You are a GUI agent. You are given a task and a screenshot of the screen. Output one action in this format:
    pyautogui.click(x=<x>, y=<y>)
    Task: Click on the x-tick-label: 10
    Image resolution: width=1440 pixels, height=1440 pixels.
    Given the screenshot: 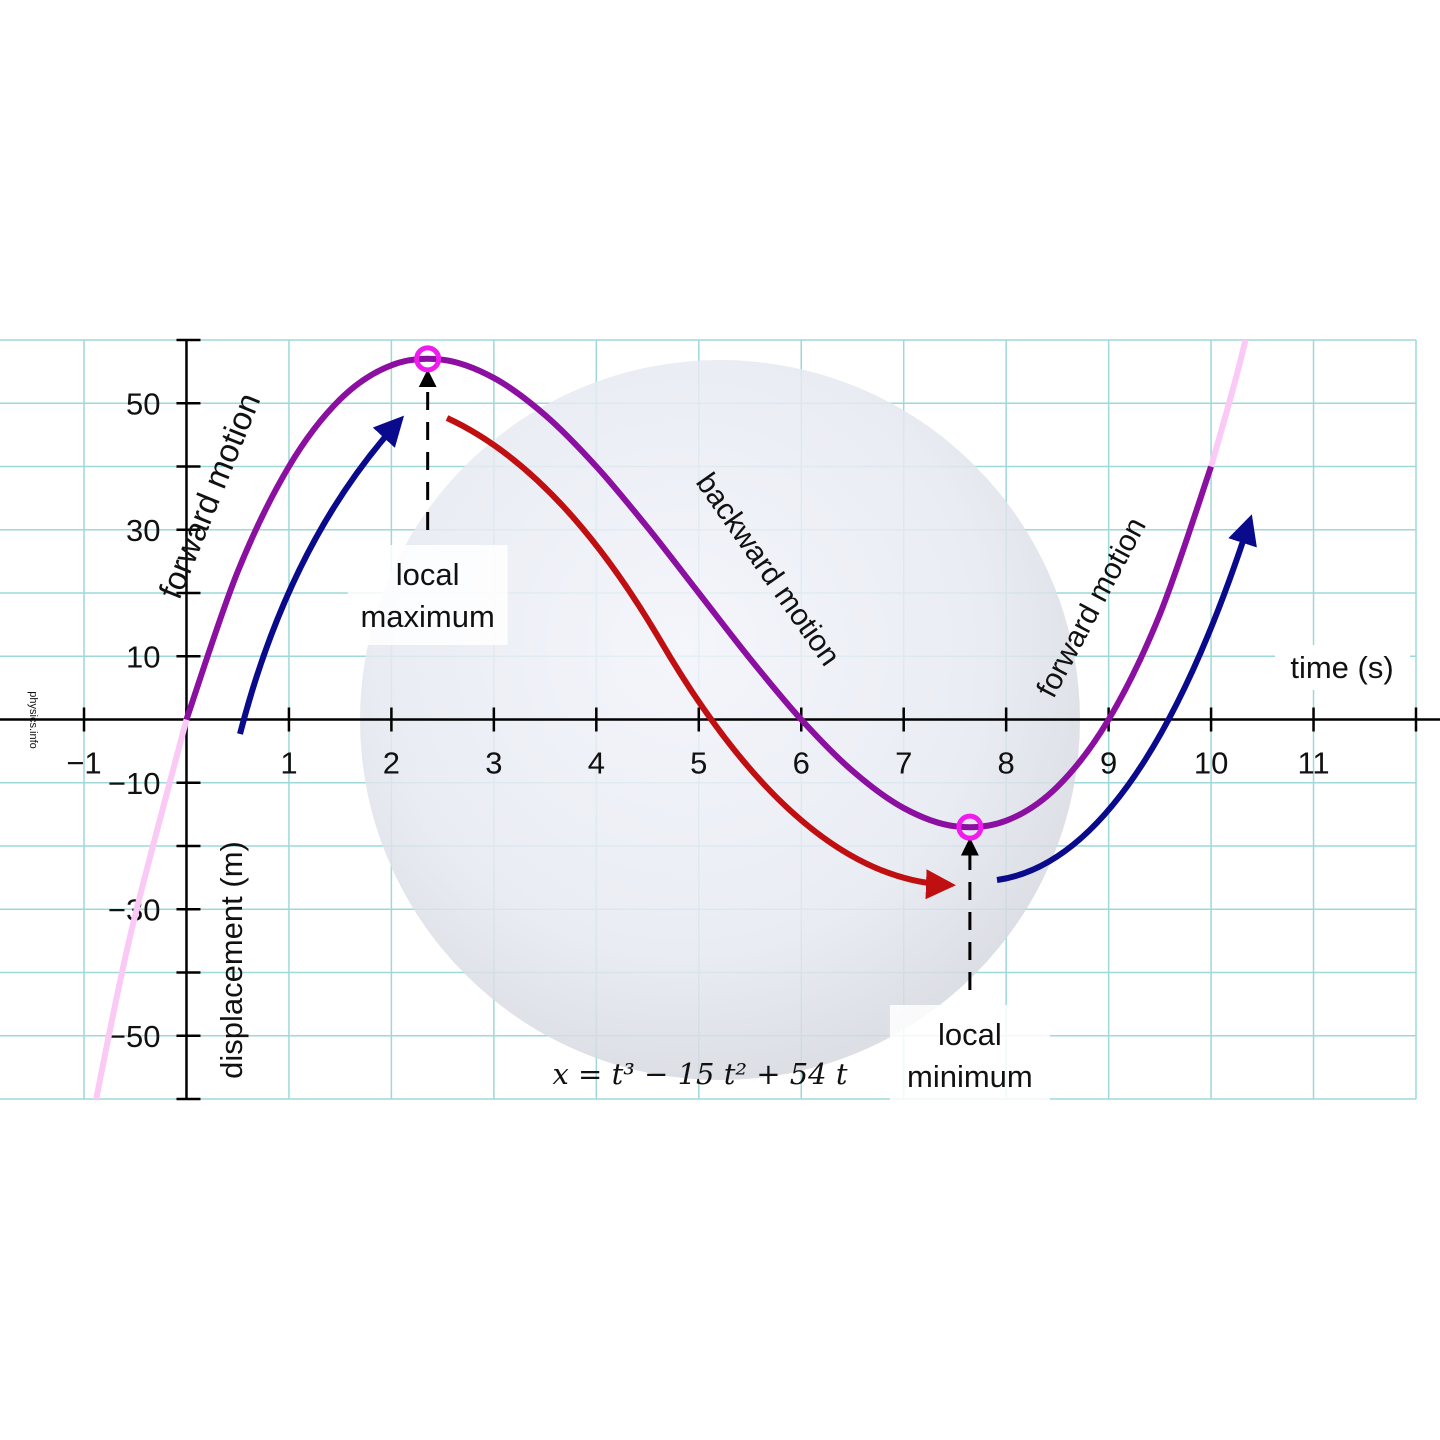 What is the action you would take?
    pyautogui.click(x=1211, y=763)
    